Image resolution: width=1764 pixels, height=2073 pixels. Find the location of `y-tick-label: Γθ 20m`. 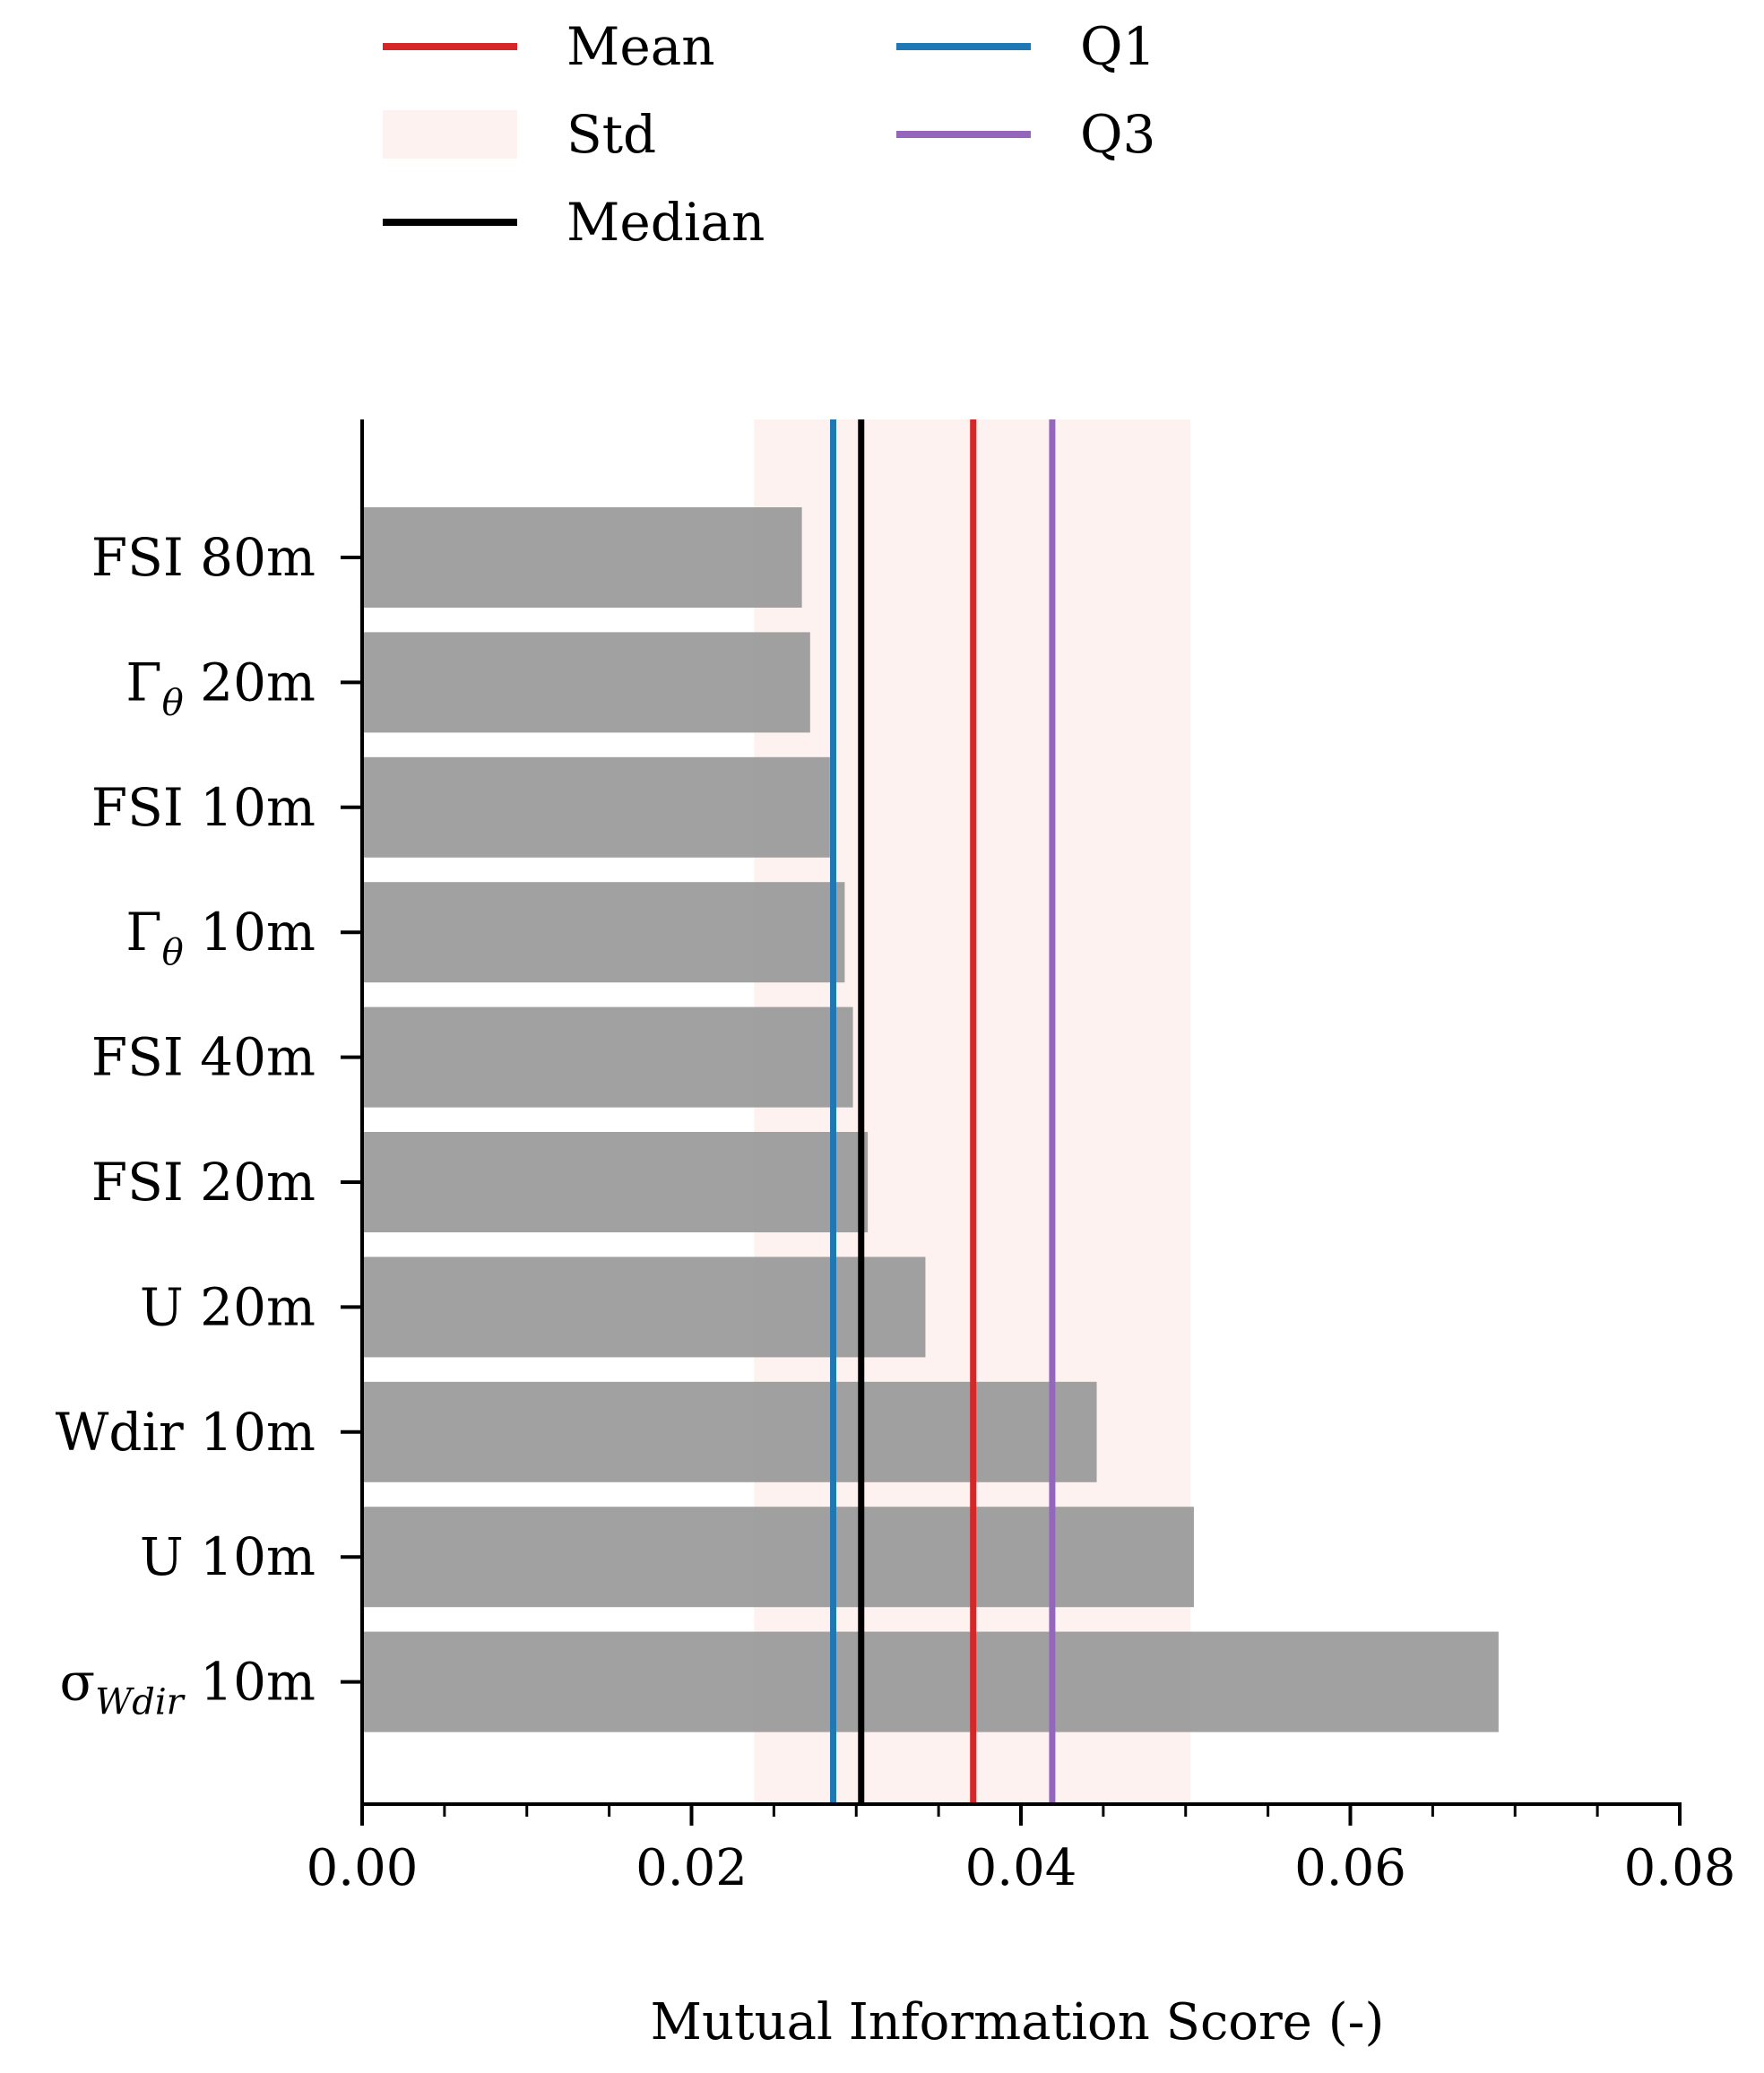

y-tick-label: Γθ 20m is located at coordinates (220, 687).